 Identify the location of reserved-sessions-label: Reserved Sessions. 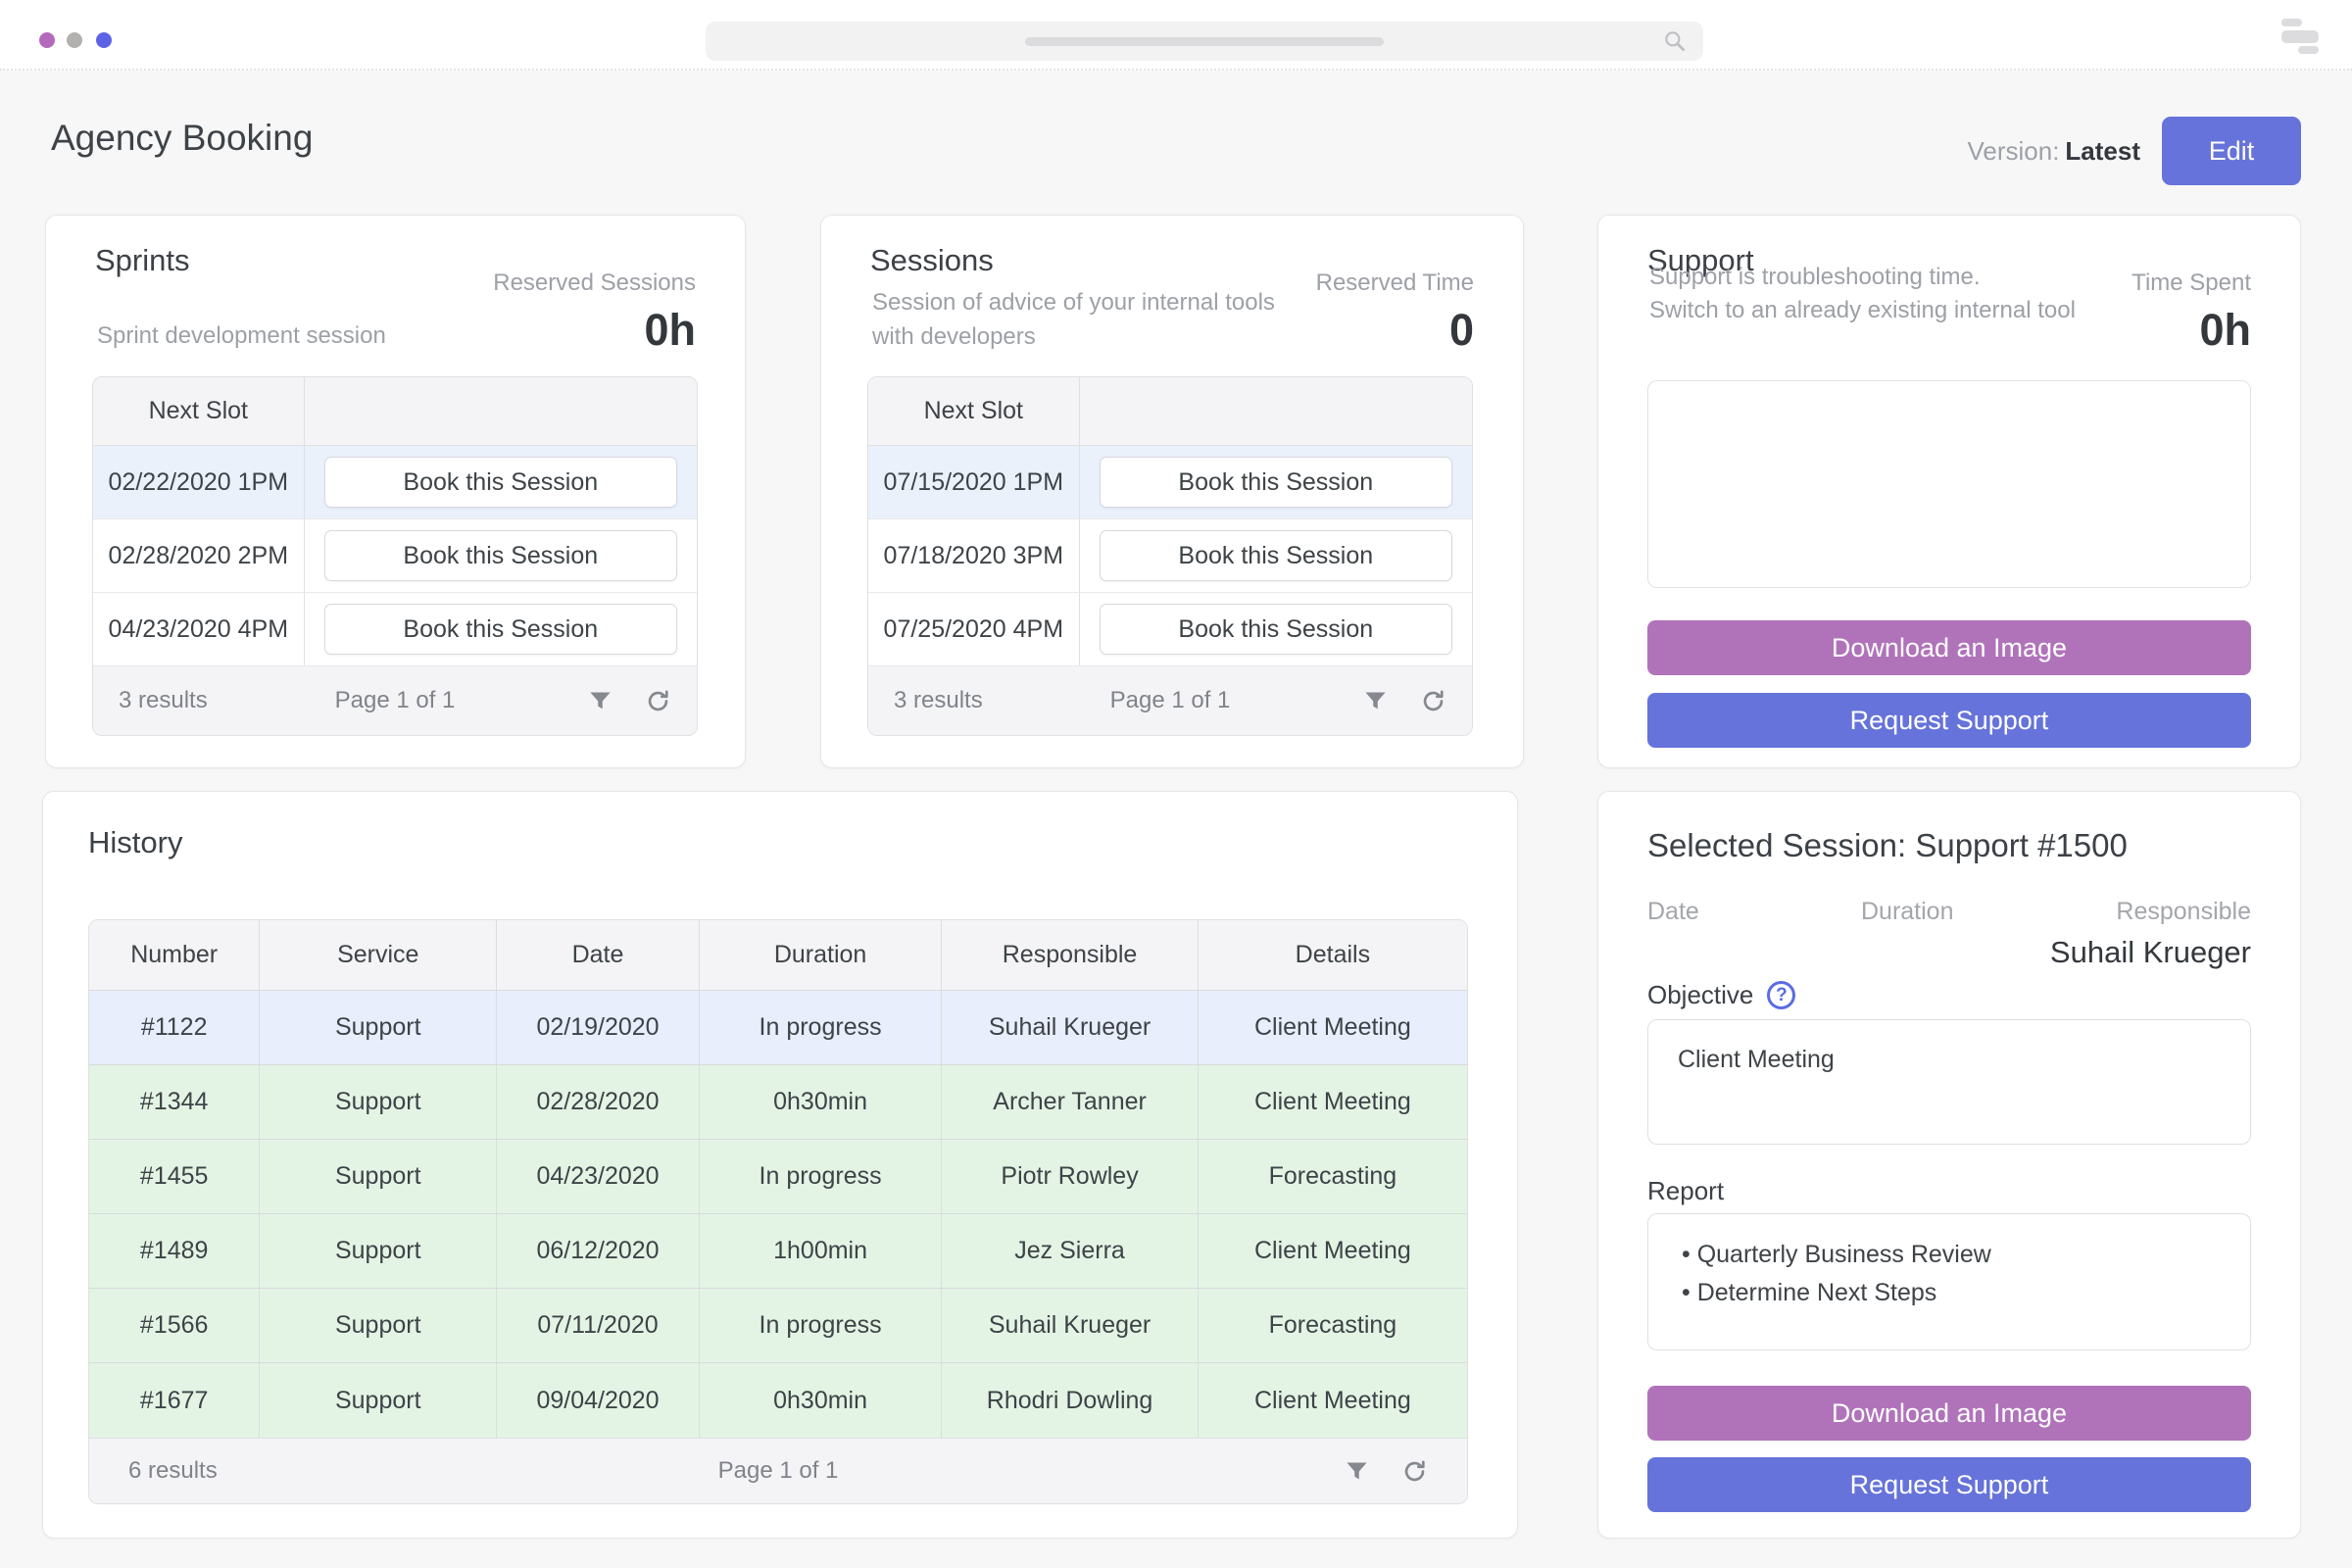
(594, 283).